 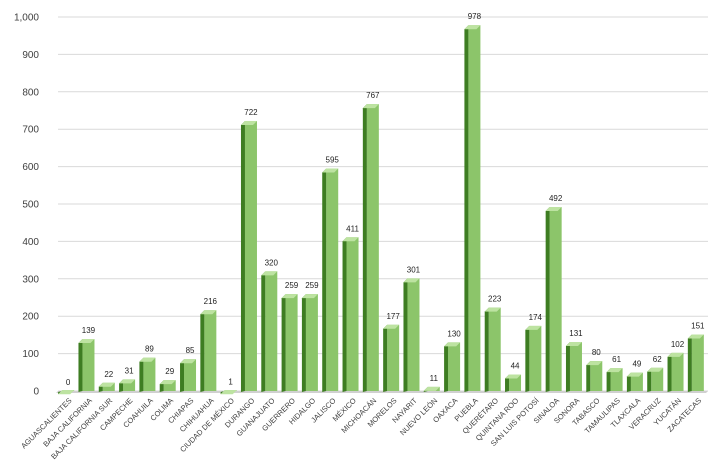 What do you see at coordinates (36, 392) in the screenshot?
I see `y-tick-label: 0` at bounding box center [36, 392].